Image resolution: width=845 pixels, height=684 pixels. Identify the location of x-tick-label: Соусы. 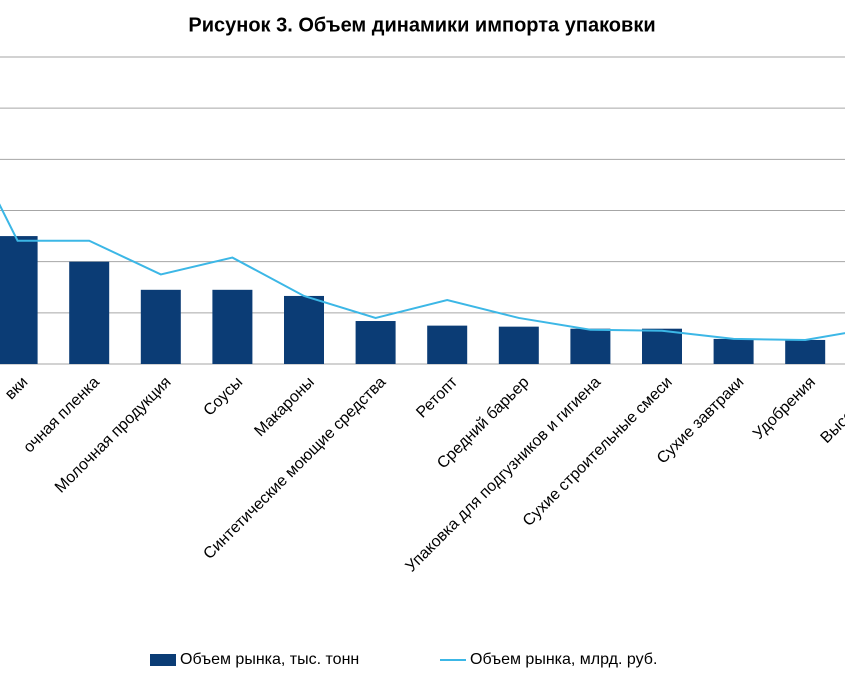
(224, 397).